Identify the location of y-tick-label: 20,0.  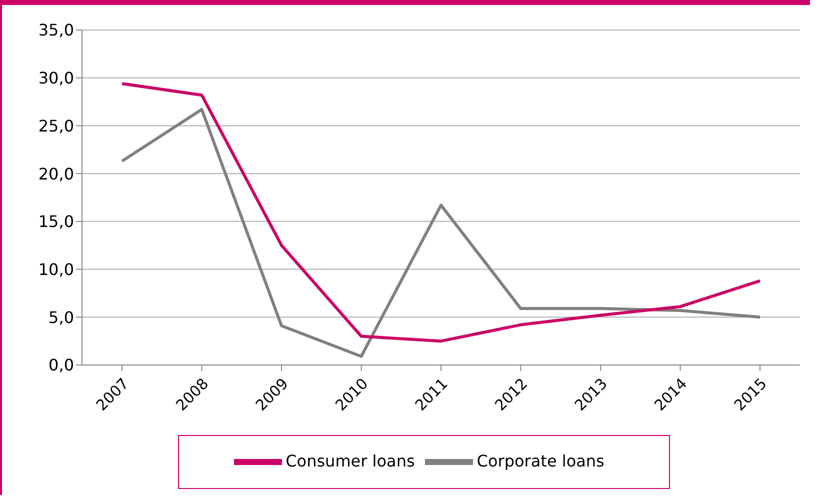
(56, 174).